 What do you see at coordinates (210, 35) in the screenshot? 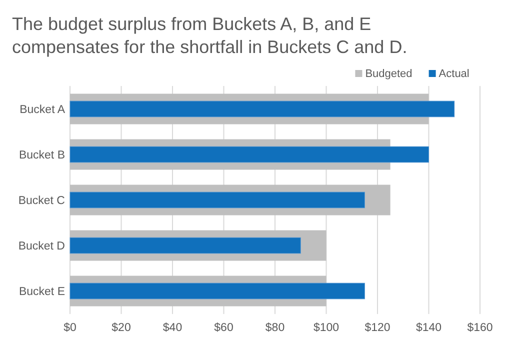
I see `chart-title: The budget surplus from Buckets A, B, and E compensates for the shortfall in Buckets C and D.` at bounding box center [210, 35].